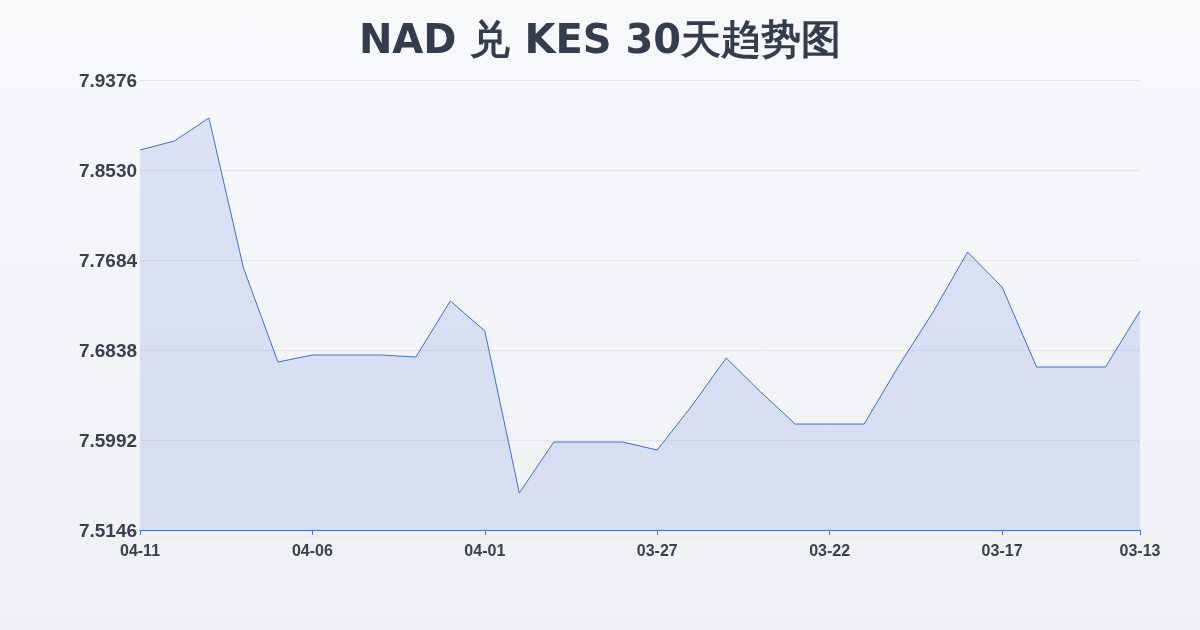  Describe the element at coordinates (485, 550) in the screenshot. I see `x-tick-label: 04-01` at that location.